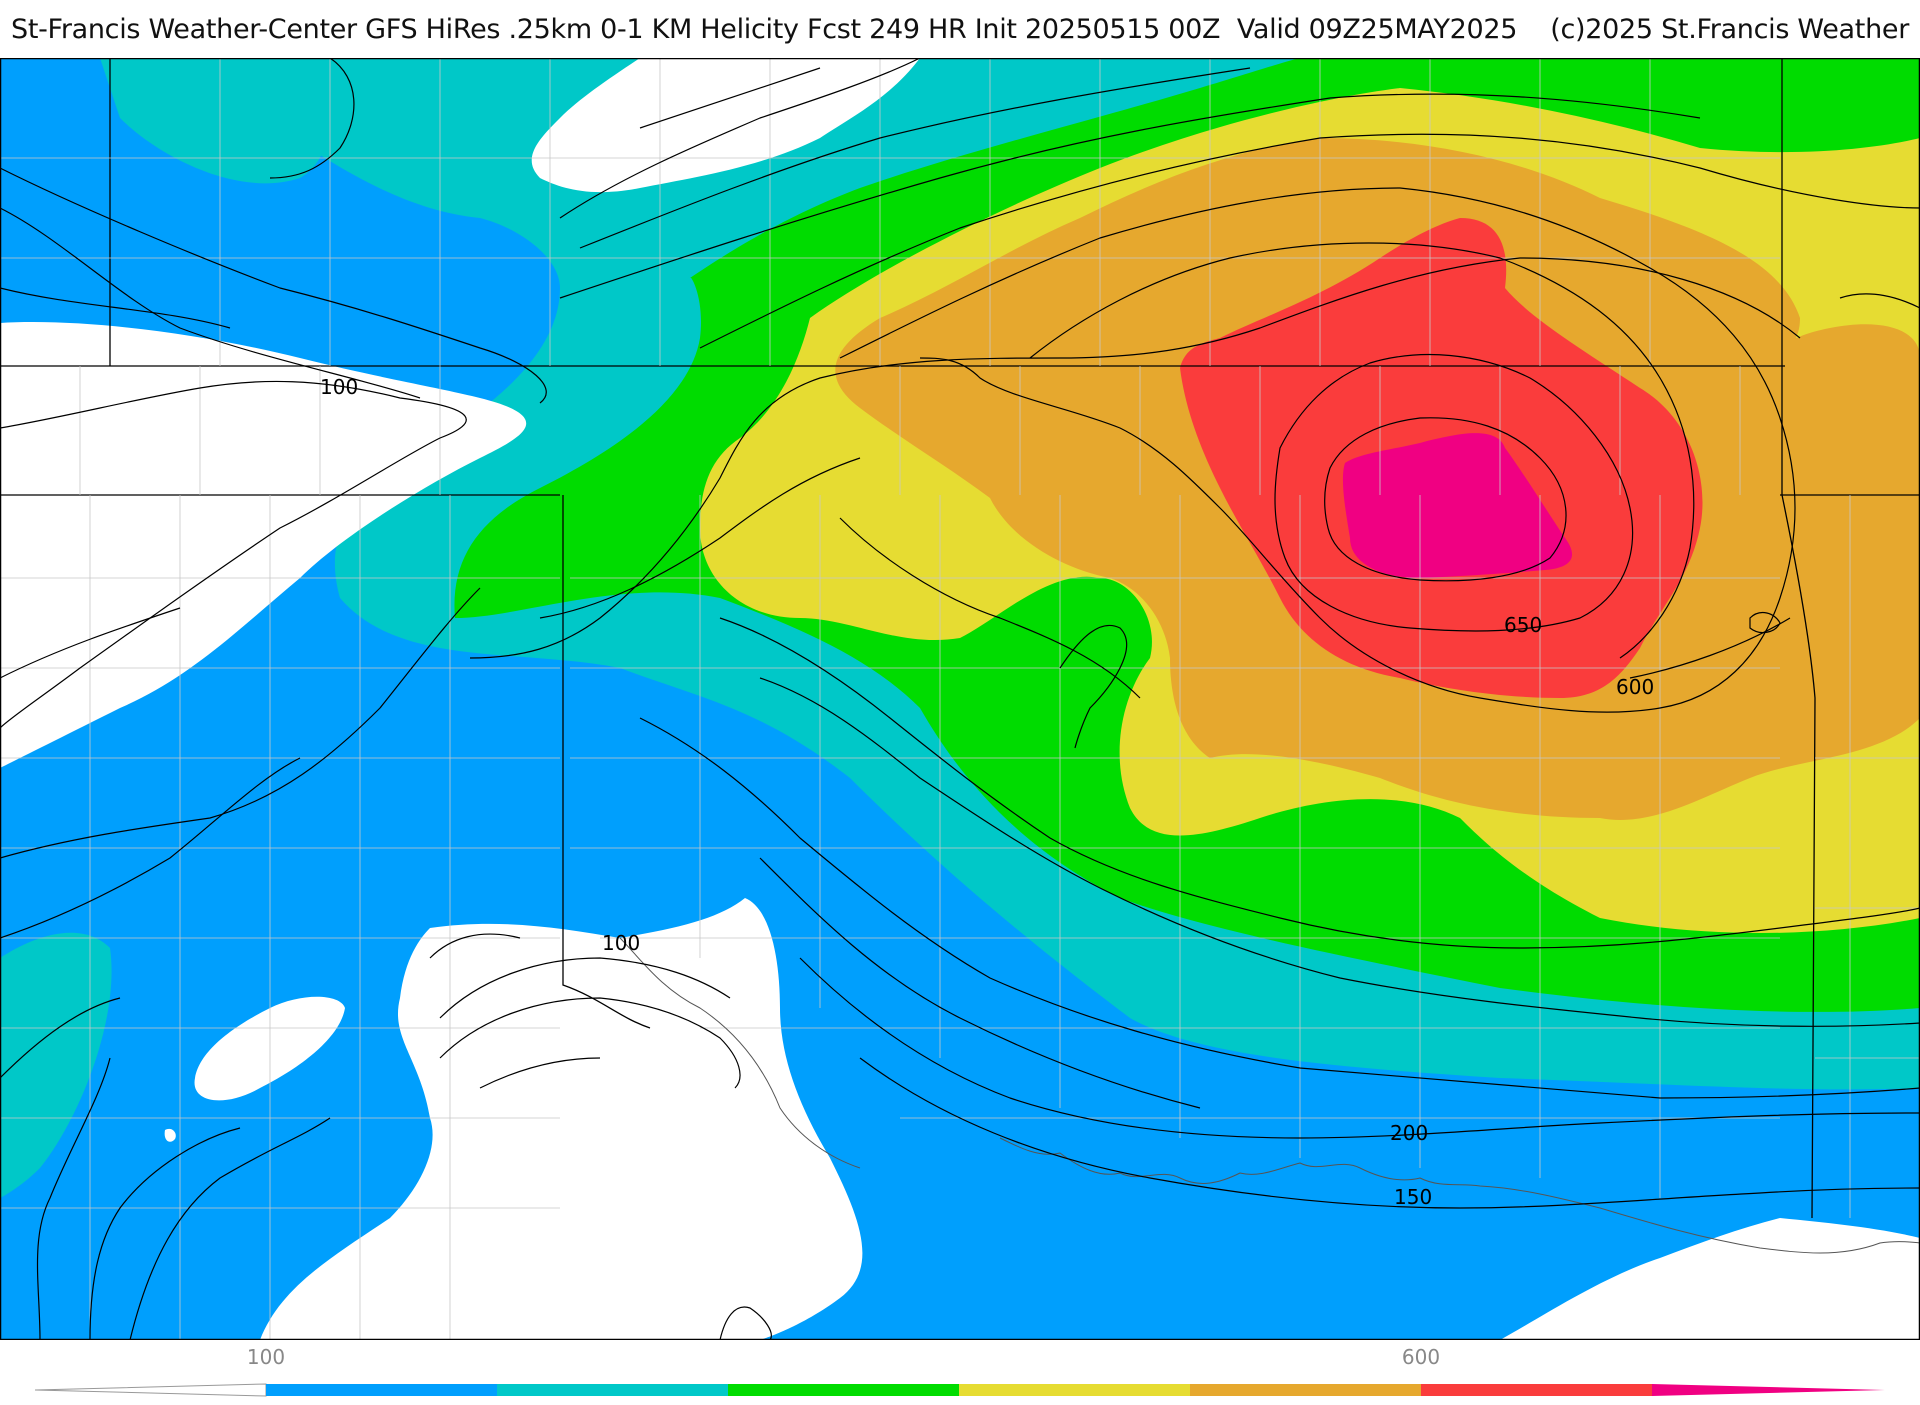 This screenshot has width=1920, height=1405. What do you see at coordinates (1523, 625) in the screenshot?
I see `contour-label: 650` at bounding box center [1523, 625].